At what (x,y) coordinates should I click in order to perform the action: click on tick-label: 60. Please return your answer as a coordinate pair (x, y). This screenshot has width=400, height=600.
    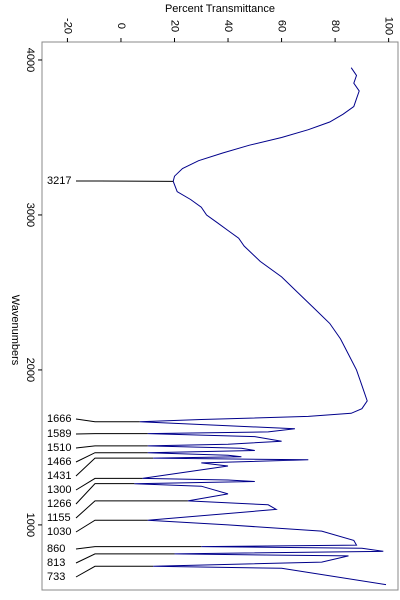
    Looking at the image, I should click on (282, 26).